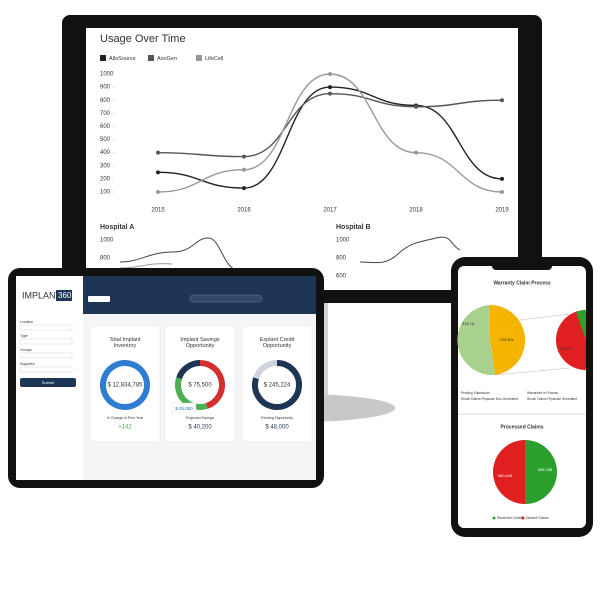 The image size is (600, 600). I want to click on series-line, so click(330, 125).